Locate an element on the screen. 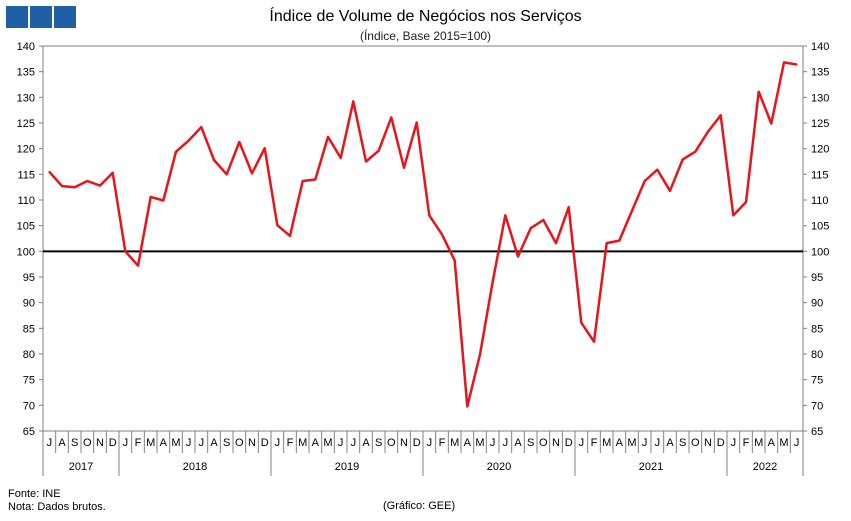  y-tick-label-right: 105 is located at coordinates (820, 227).